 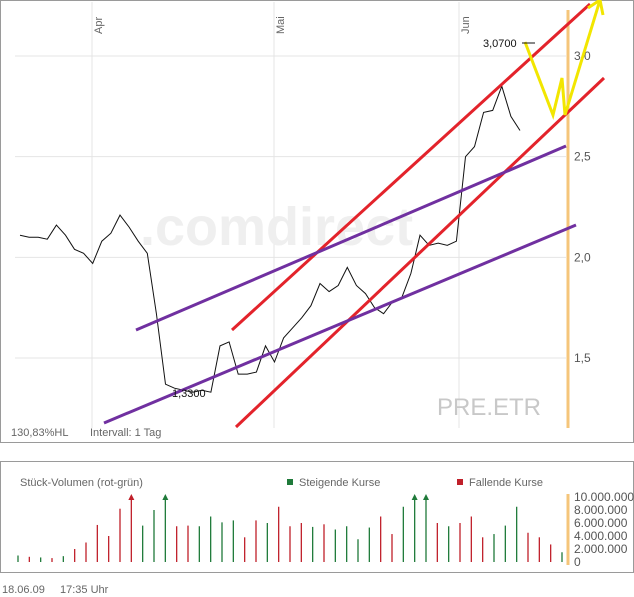 What do you see at coordinates (601, 523) in the screenshot?
I see `volume-y-tick-label: 6.000.000` at bounding box center [601, 523].